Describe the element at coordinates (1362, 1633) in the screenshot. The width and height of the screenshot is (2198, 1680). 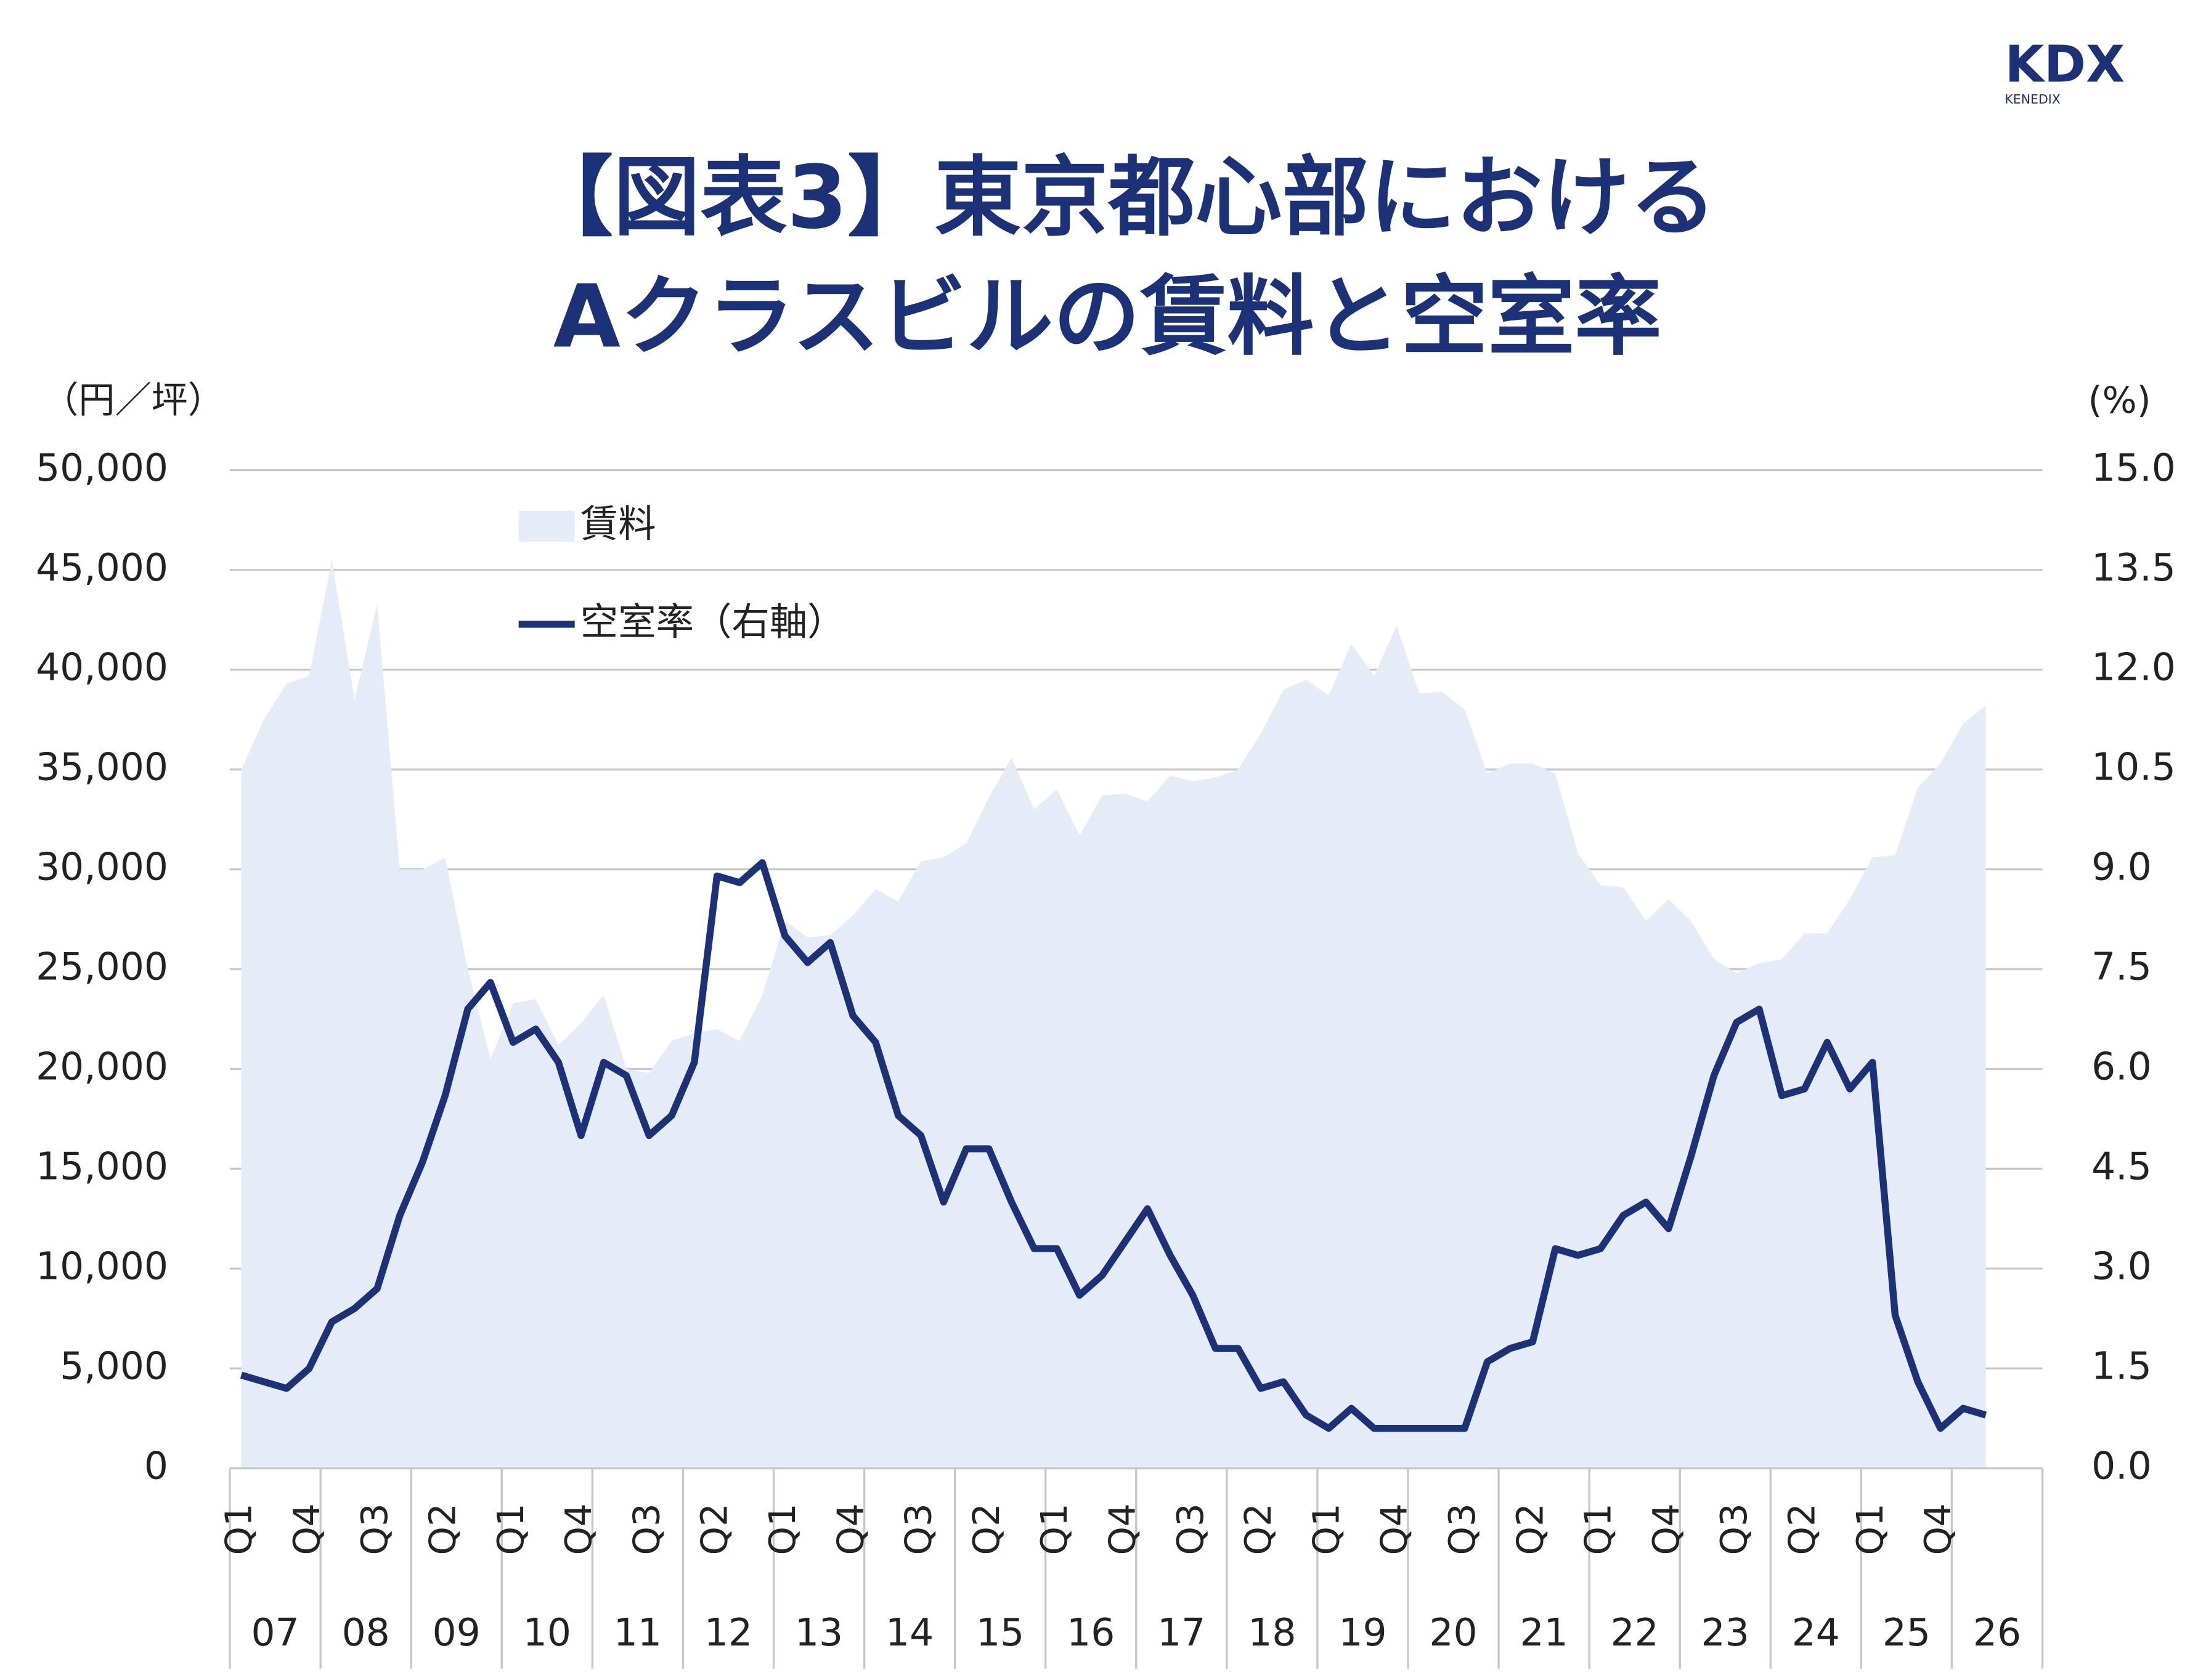
I see `year-label: 19` at that location.